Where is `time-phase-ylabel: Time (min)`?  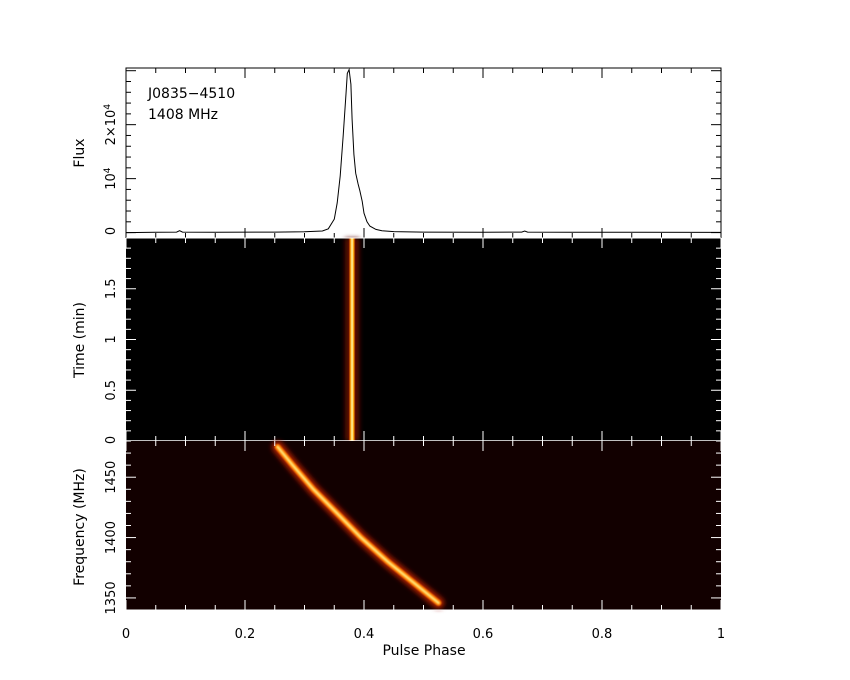
time-phase-ylabel: Time (min) is located at coordinates (80, 340).